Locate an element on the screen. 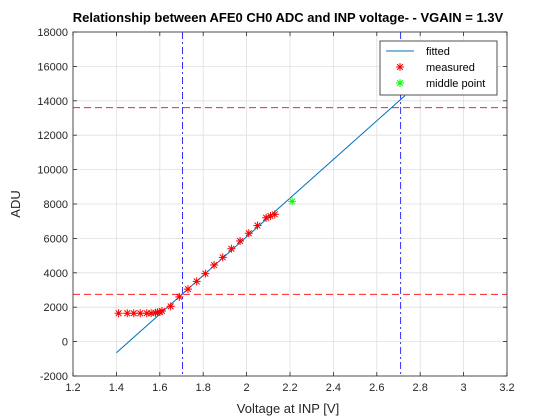 This screenshot has width=560, height=420. x-axis-label: Voltage at INP [V] is located at coordinates (288, 408).